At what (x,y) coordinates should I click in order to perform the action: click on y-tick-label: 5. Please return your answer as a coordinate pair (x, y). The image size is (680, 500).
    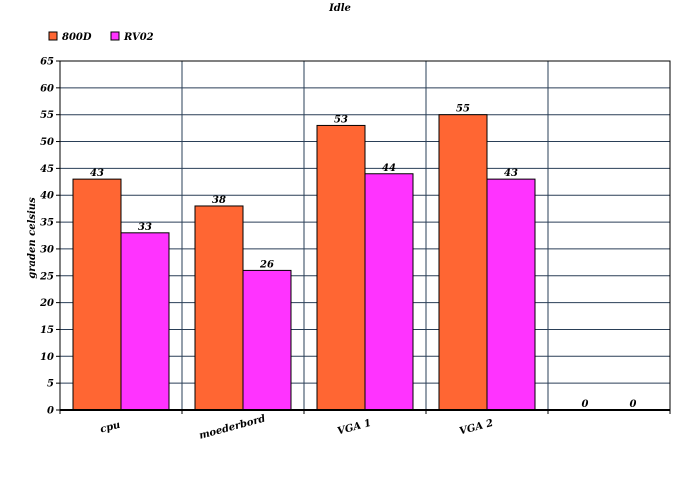
    Looking at the image, I should click on (50, 384).